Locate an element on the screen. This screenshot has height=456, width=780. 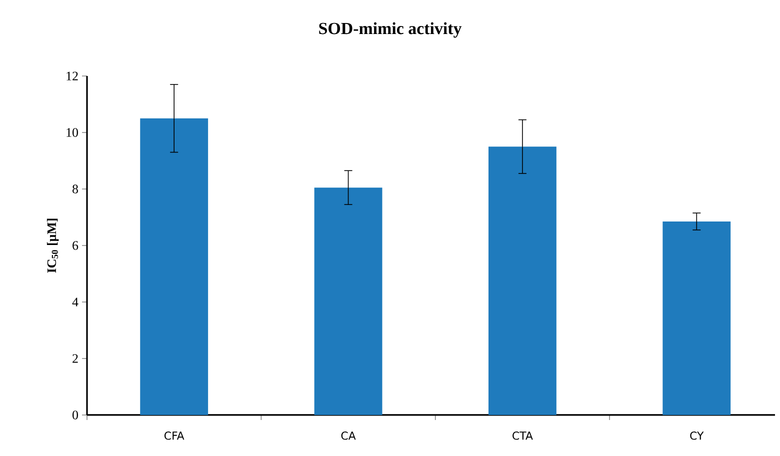
y-tick-label: 10 is located at coordinates (72, 132).